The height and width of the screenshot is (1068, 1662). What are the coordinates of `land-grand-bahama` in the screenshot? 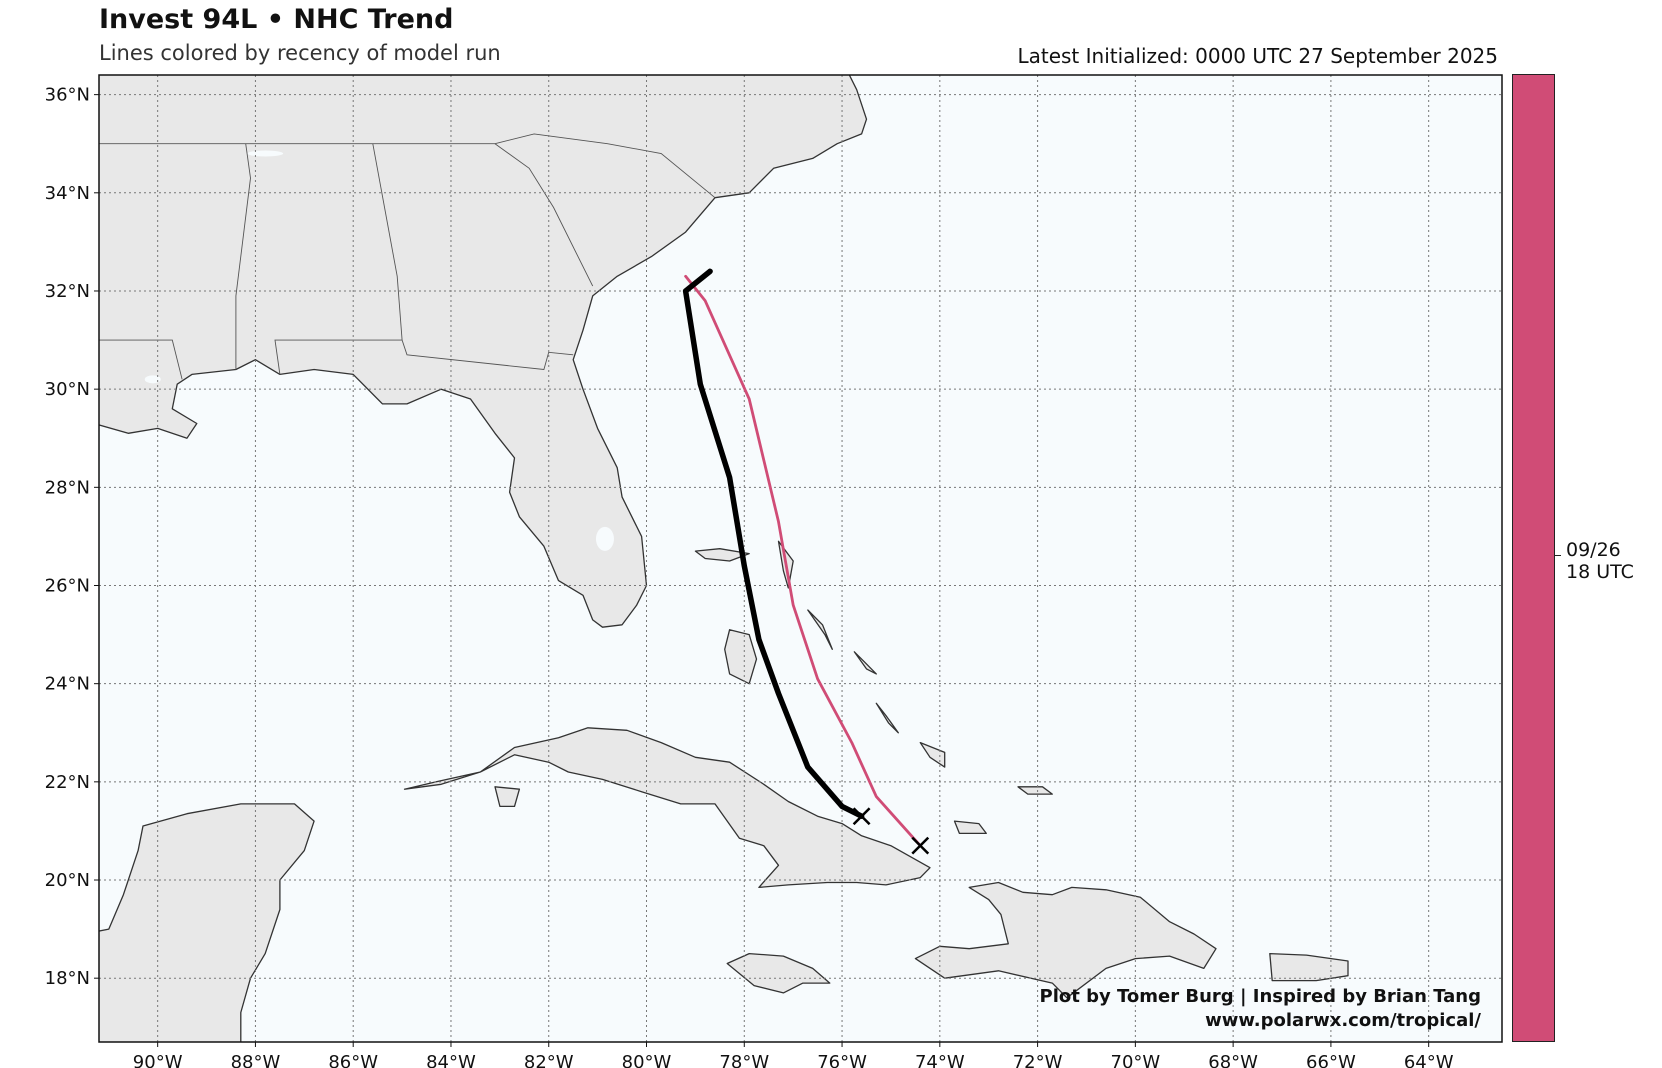 It's located at (722, 555).